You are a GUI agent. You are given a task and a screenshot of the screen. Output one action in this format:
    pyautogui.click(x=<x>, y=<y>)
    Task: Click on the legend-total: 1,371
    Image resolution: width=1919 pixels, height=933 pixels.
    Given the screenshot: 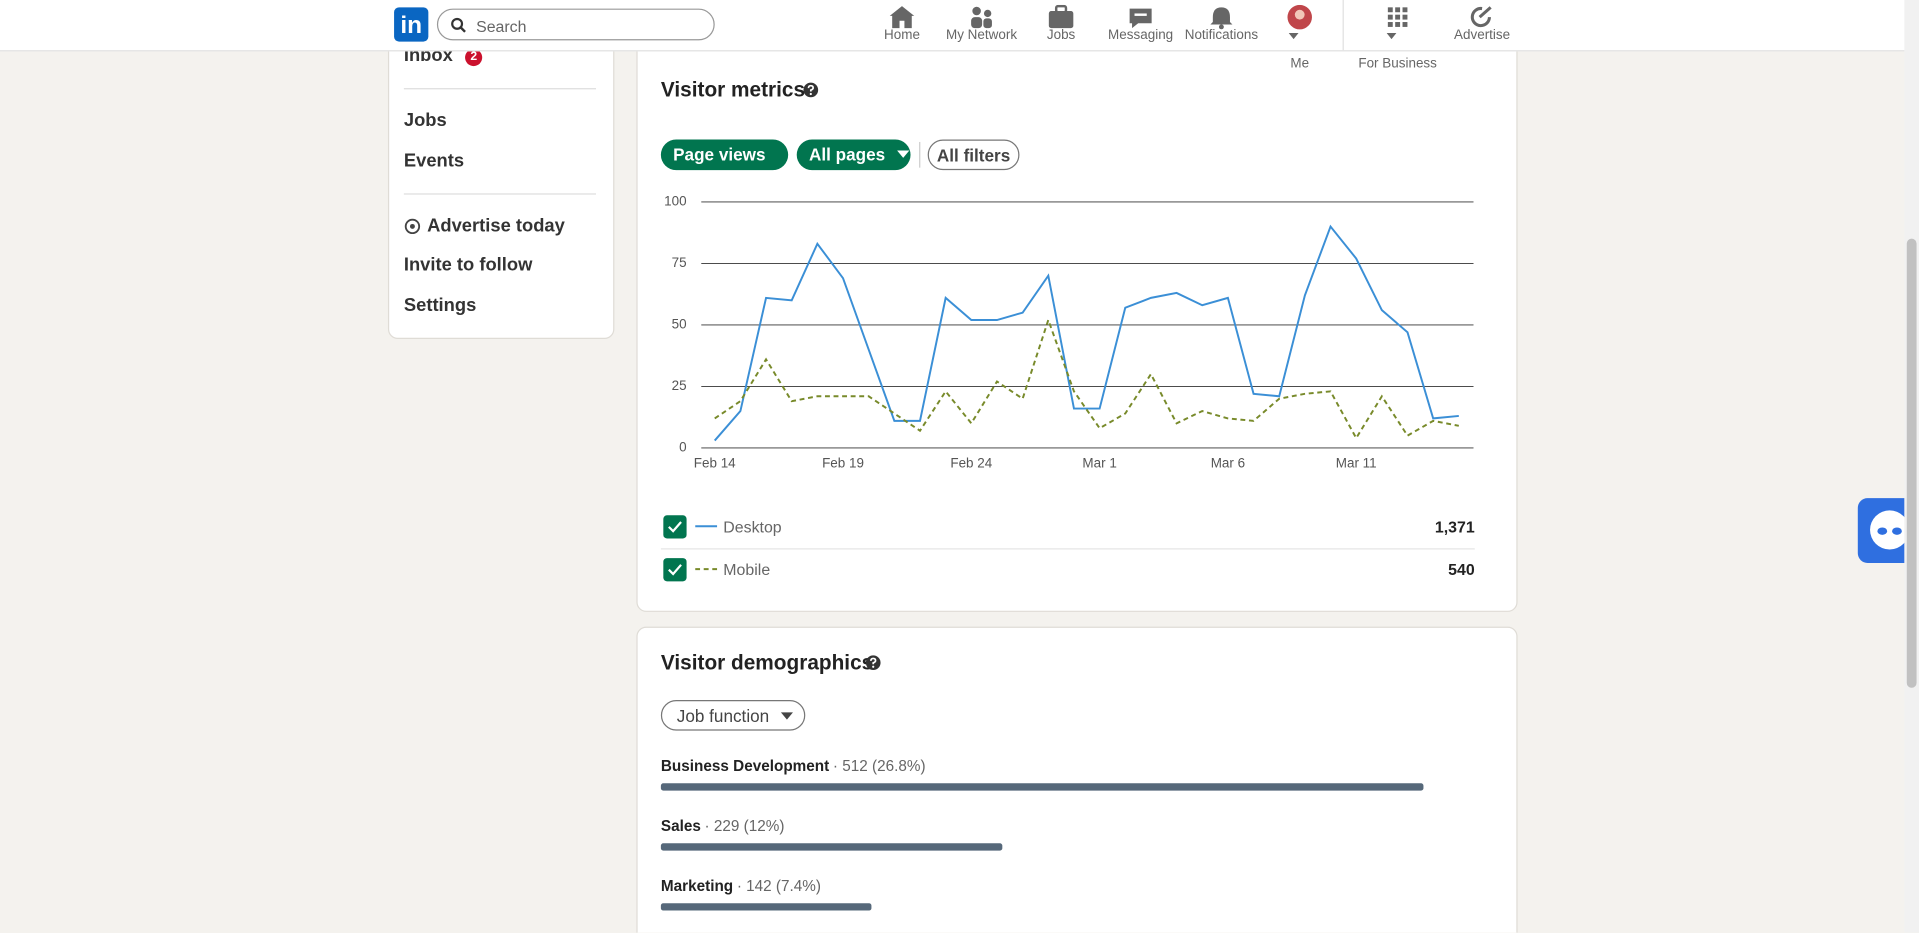 What is the action you would take?
    pyautogui.click(x=1454, y=527)
    